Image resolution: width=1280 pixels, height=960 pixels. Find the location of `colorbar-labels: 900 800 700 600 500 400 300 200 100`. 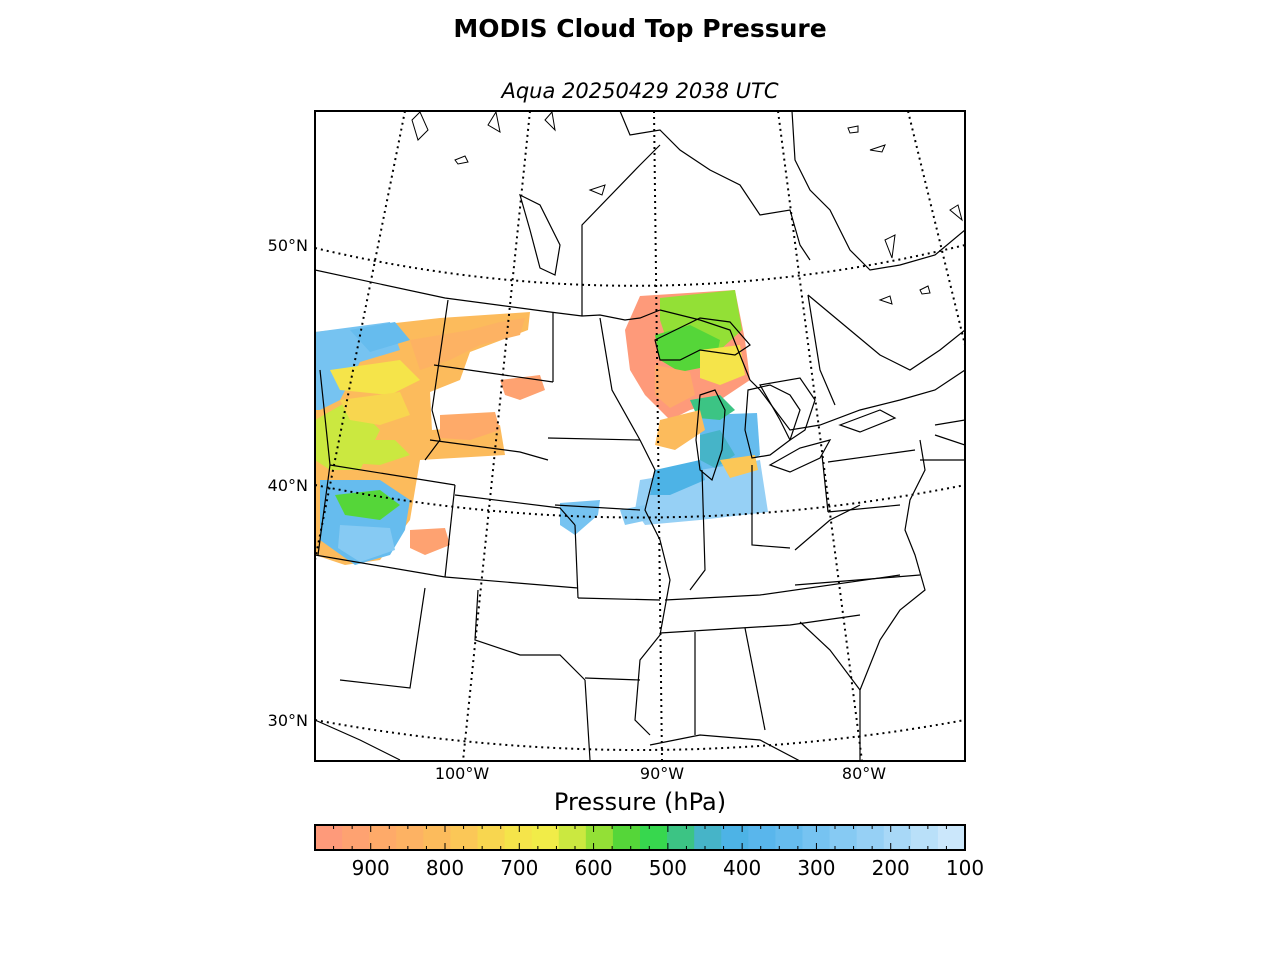

colorbar-labels: 900 800 700 600 500 400 300 200 100 is located at coordinates (668, 868).